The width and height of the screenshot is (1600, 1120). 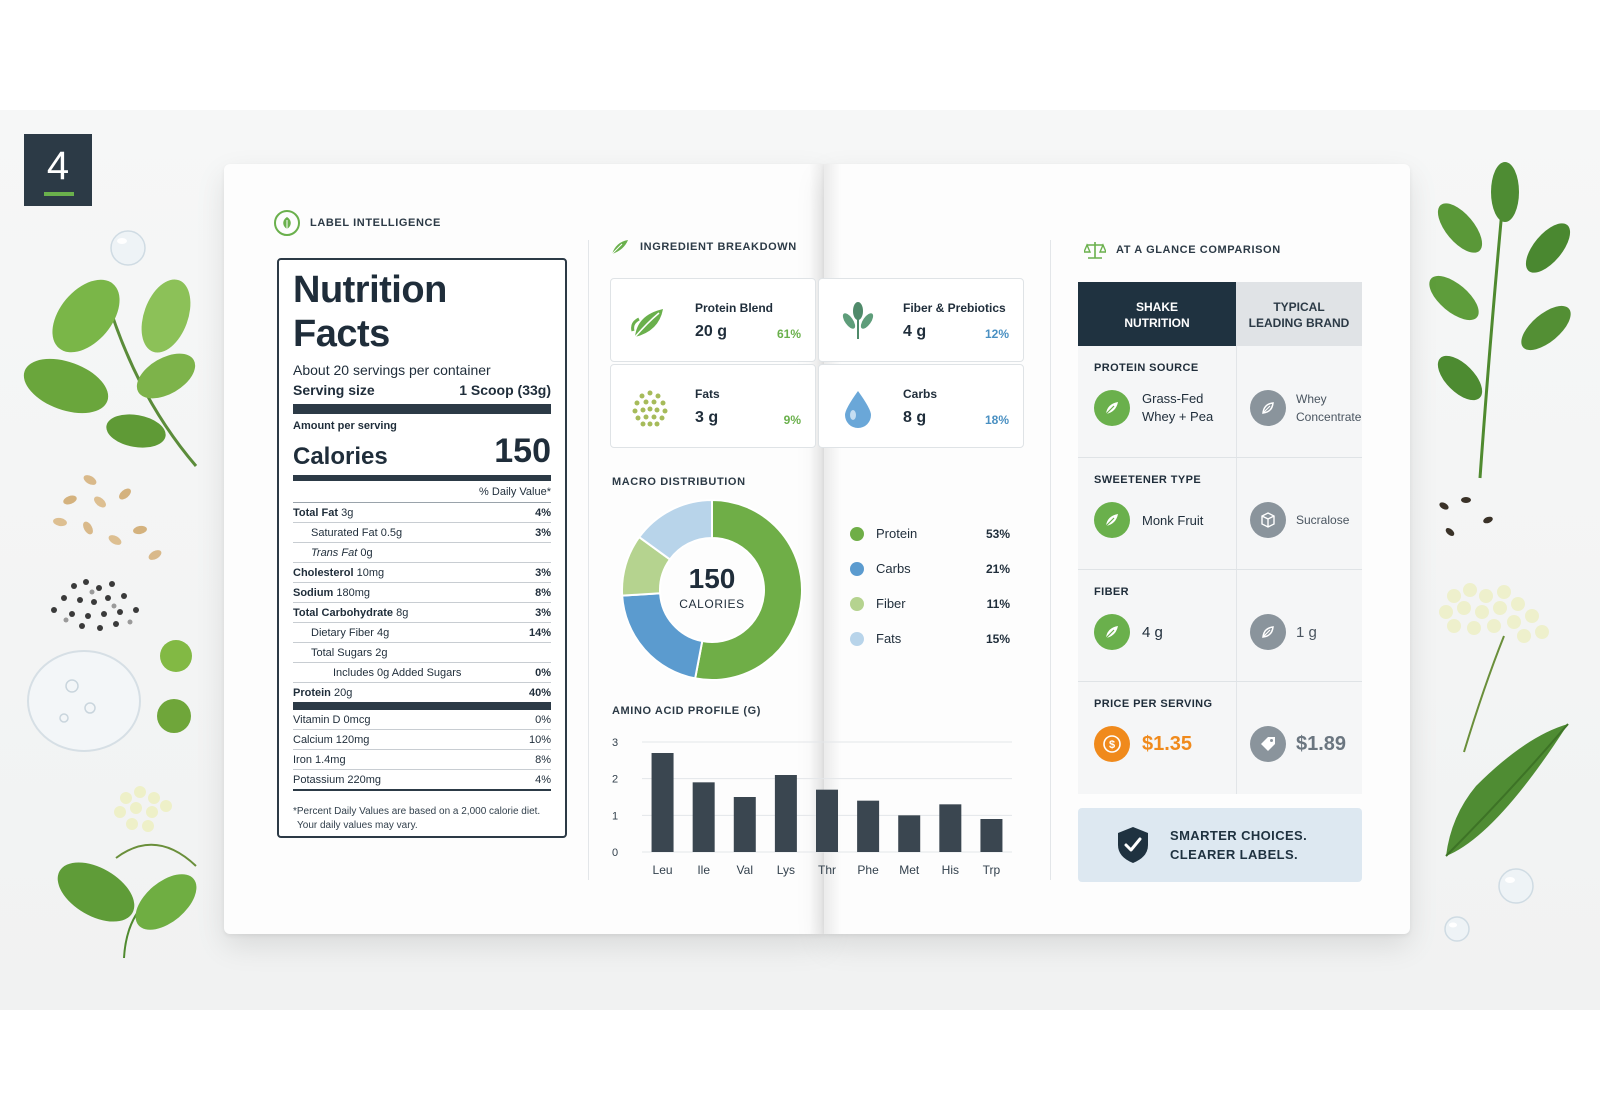 What do you see at coordinates (893, 568) in the screenshot?
I see `legend-label: Carbs` at bounding box center [893, 568].